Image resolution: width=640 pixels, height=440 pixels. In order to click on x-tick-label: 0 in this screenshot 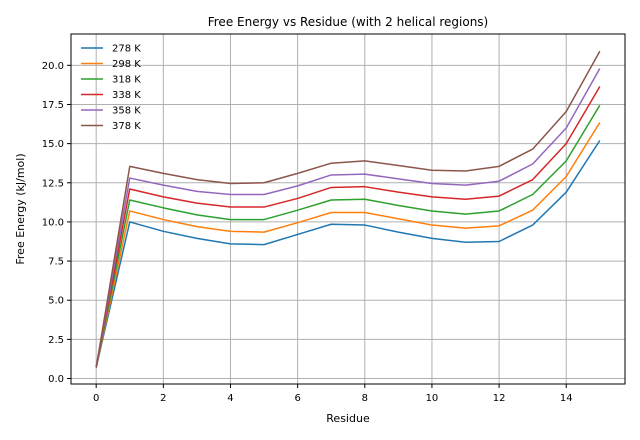, I will do `click(96, 398)`.